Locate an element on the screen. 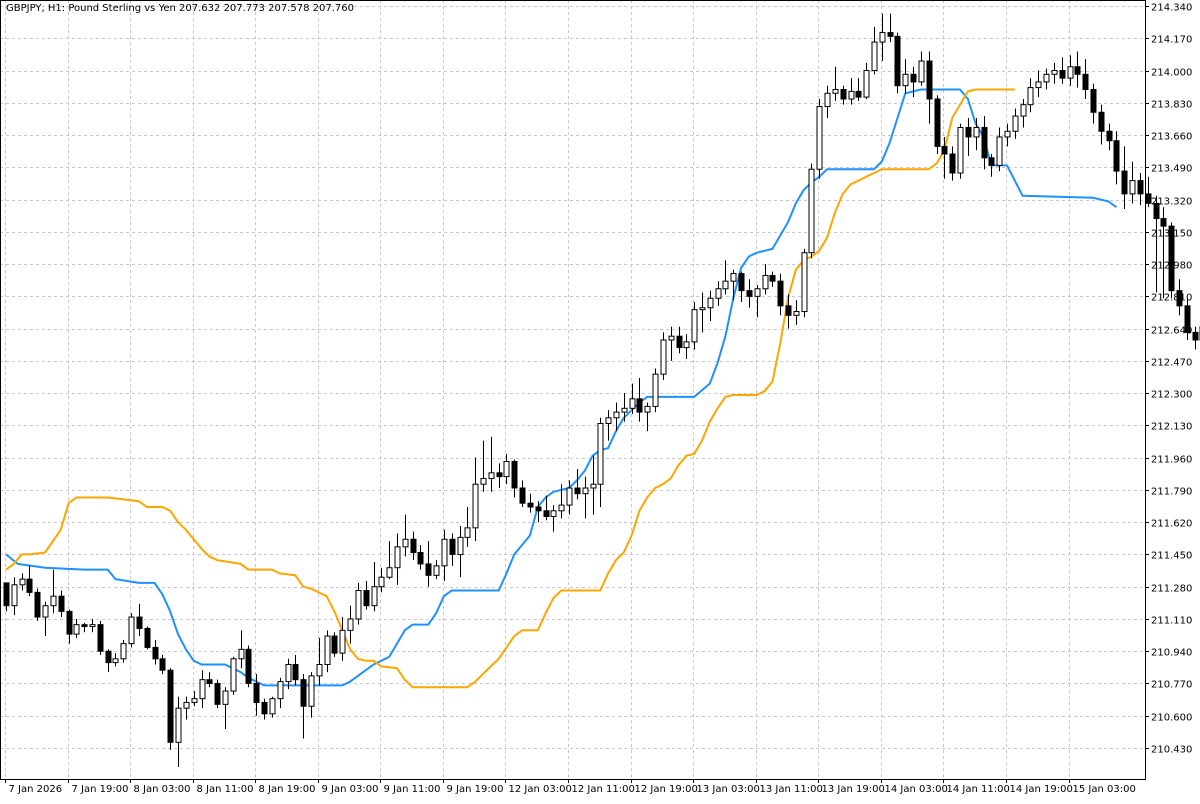 This screenshot has width=1200, height=804. y-tick-label: 213.320 is located at coordinates (1171, 202).